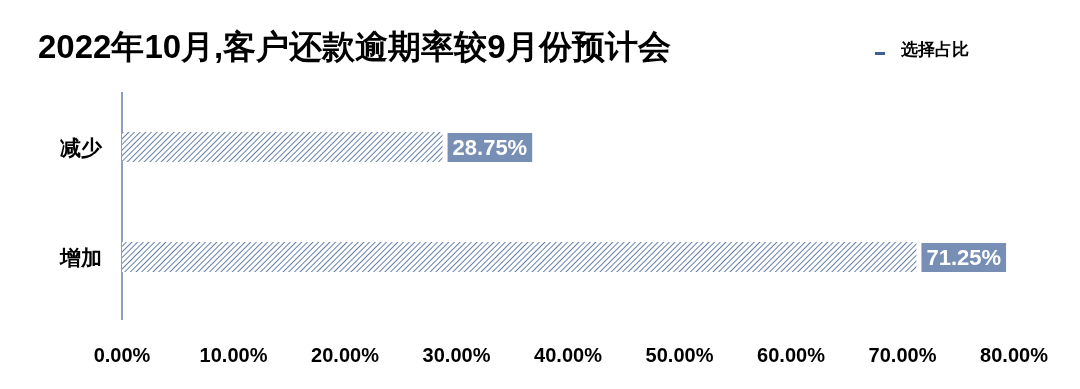 This screenshot has width=1080, height=389. What do you see at coordinates (122, 355) in the screenshot?
I see `x-tick-label: 0.00%` at bounding box center [122, 355].